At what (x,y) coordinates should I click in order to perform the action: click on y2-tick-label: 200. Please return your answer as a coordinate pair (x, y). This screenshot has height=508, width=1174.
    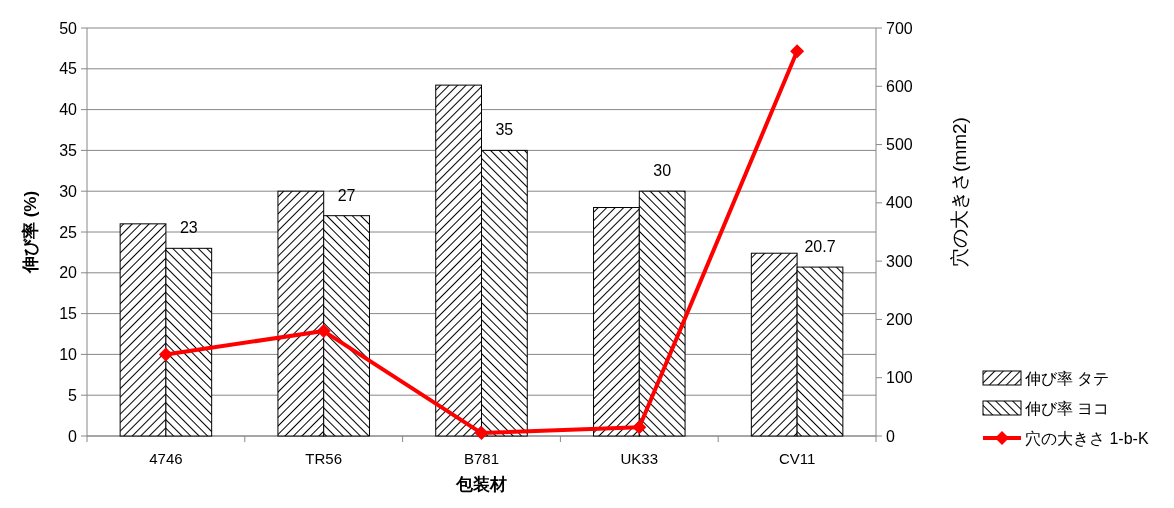
    Looking at the image, I should click on (899, 320).